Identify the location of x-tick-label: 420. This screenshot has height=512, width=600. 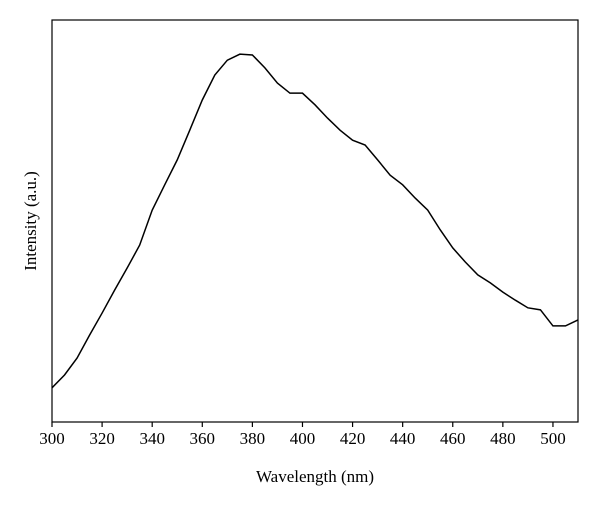
(353, 438).